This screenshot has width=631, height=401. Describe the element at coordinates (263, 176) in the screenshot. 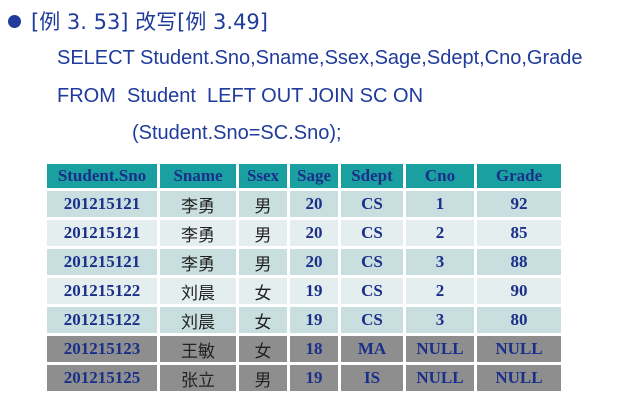

I see `header-ssex: Ssex` at that location.